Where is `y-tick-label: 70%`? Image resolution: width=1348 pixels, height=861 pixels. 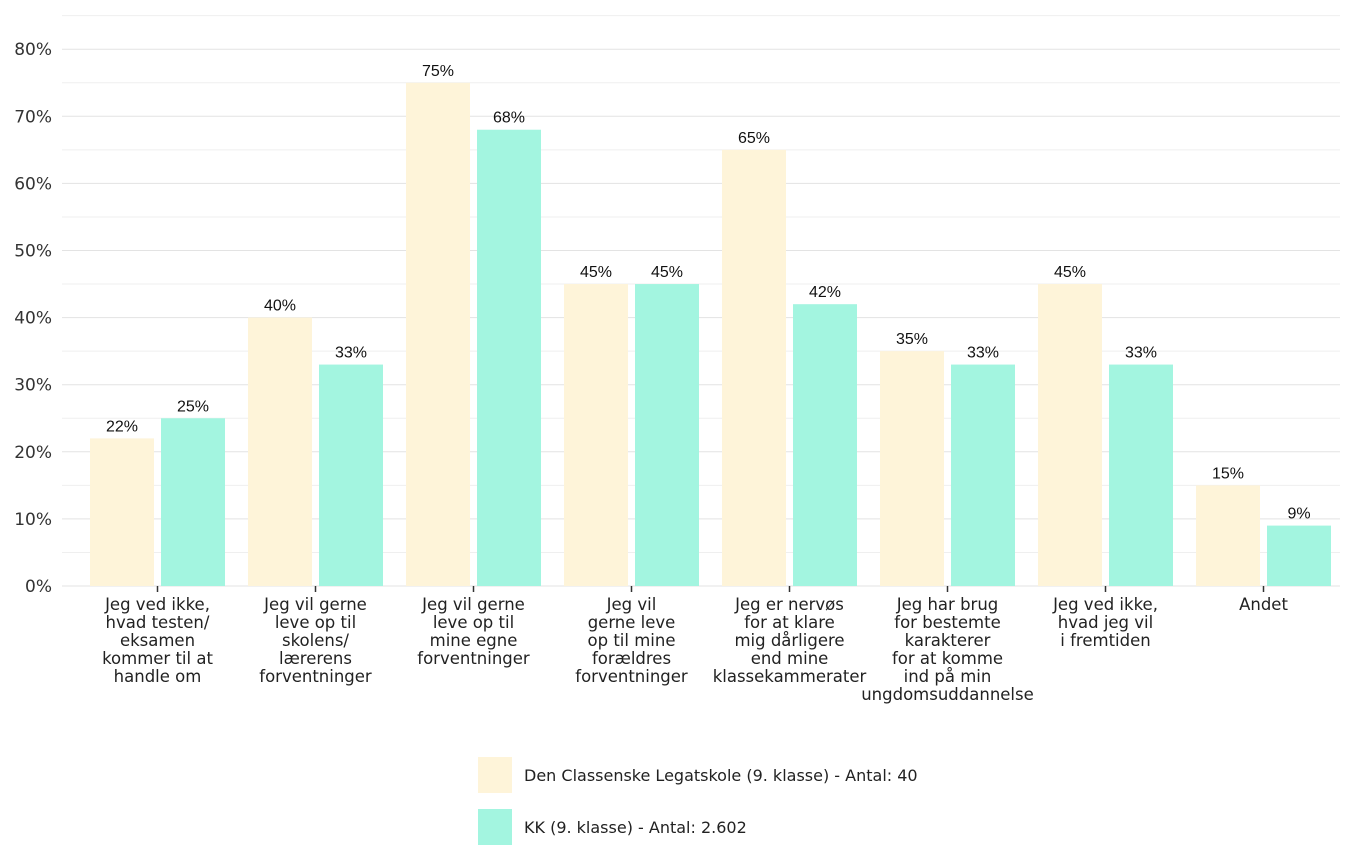
y-tick-label: 70% is located at coordinates (33, 117).